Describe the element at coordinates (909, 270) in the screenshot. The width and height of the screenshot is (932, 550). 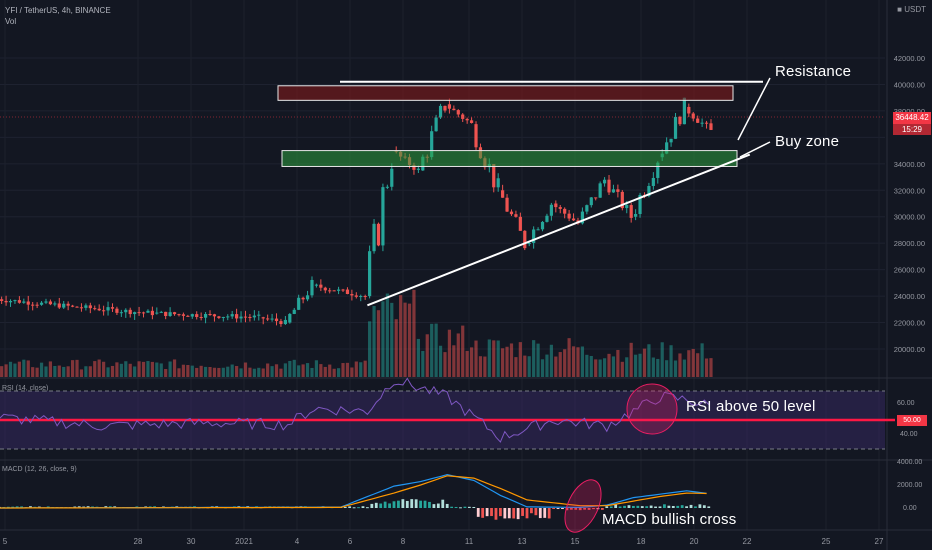
I see `price-tick-label: 26000.00` at that location.